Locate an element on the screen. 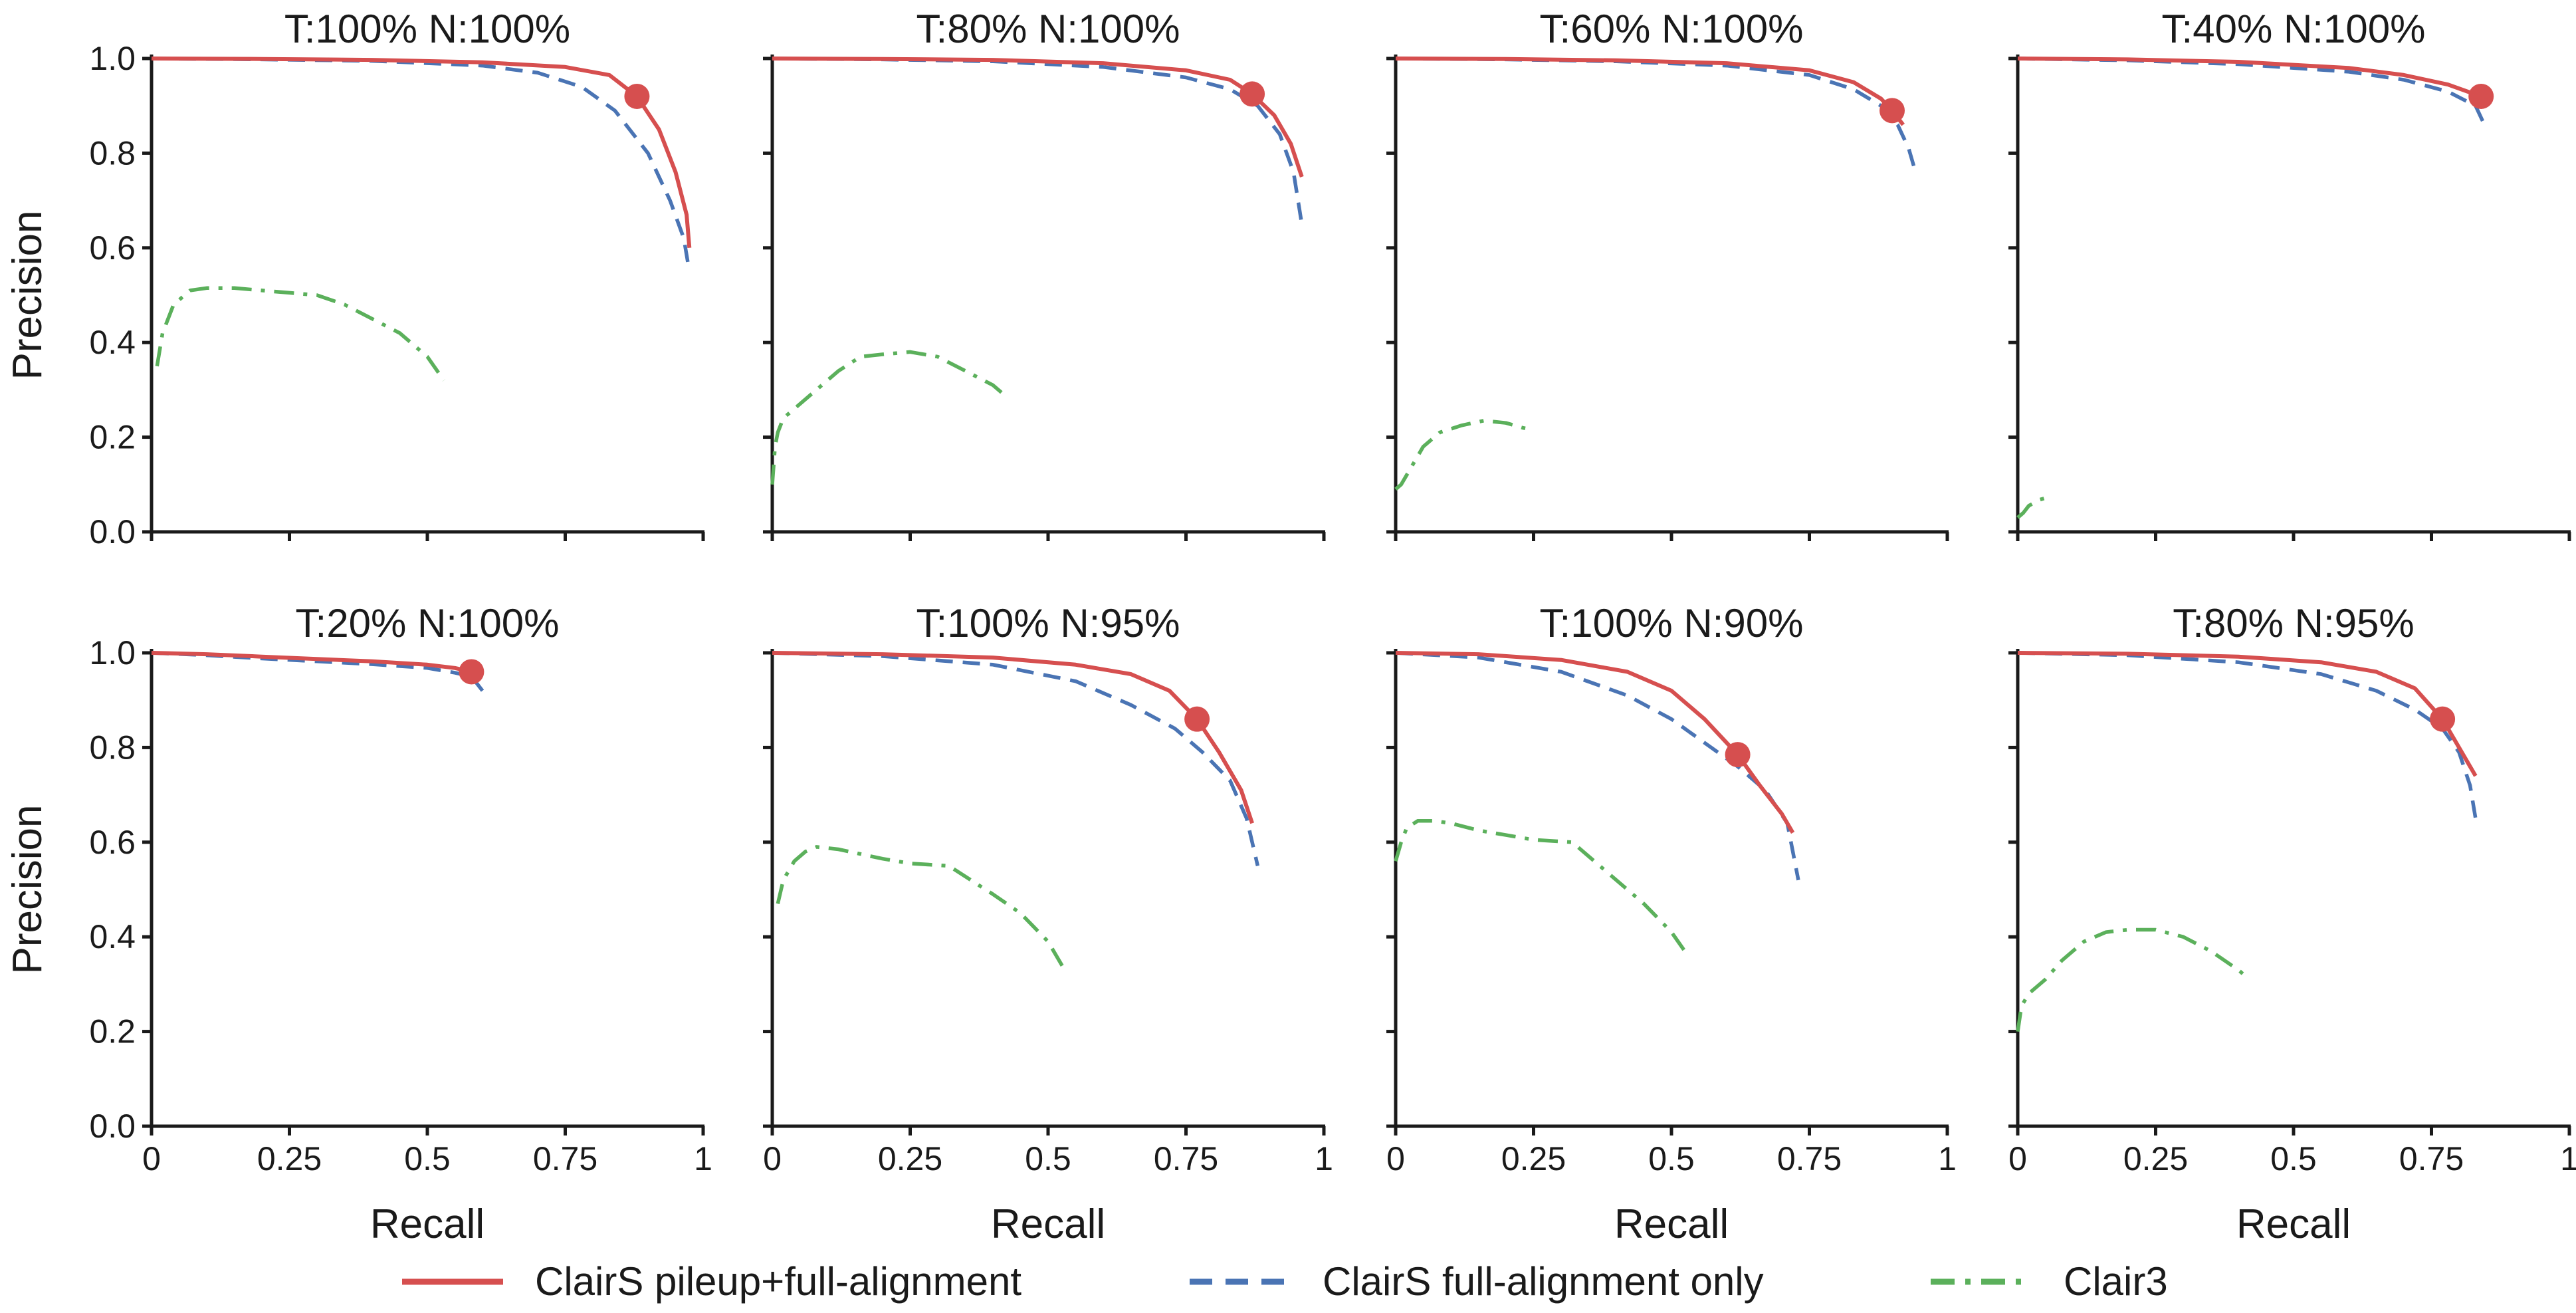 This screenshot has width=2576, height=1313. panel-3: T:60% N:100% is located at coordinates (1667, 274).